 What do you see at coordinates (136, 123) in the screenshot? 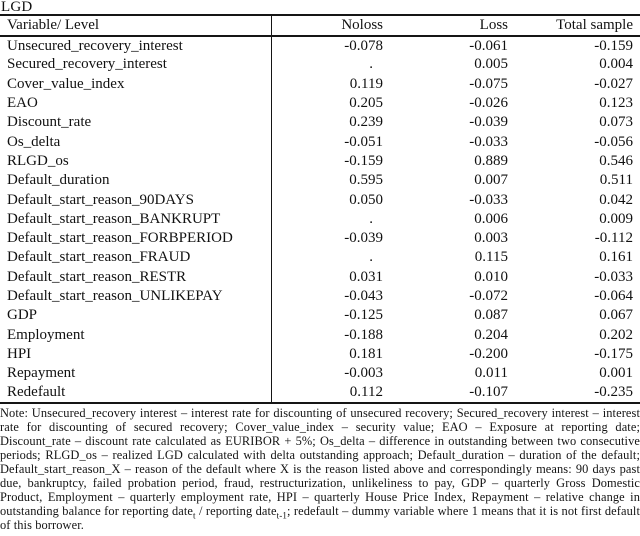
I see `variable-cell: Discount_rate` at bounding box center [136, 123].